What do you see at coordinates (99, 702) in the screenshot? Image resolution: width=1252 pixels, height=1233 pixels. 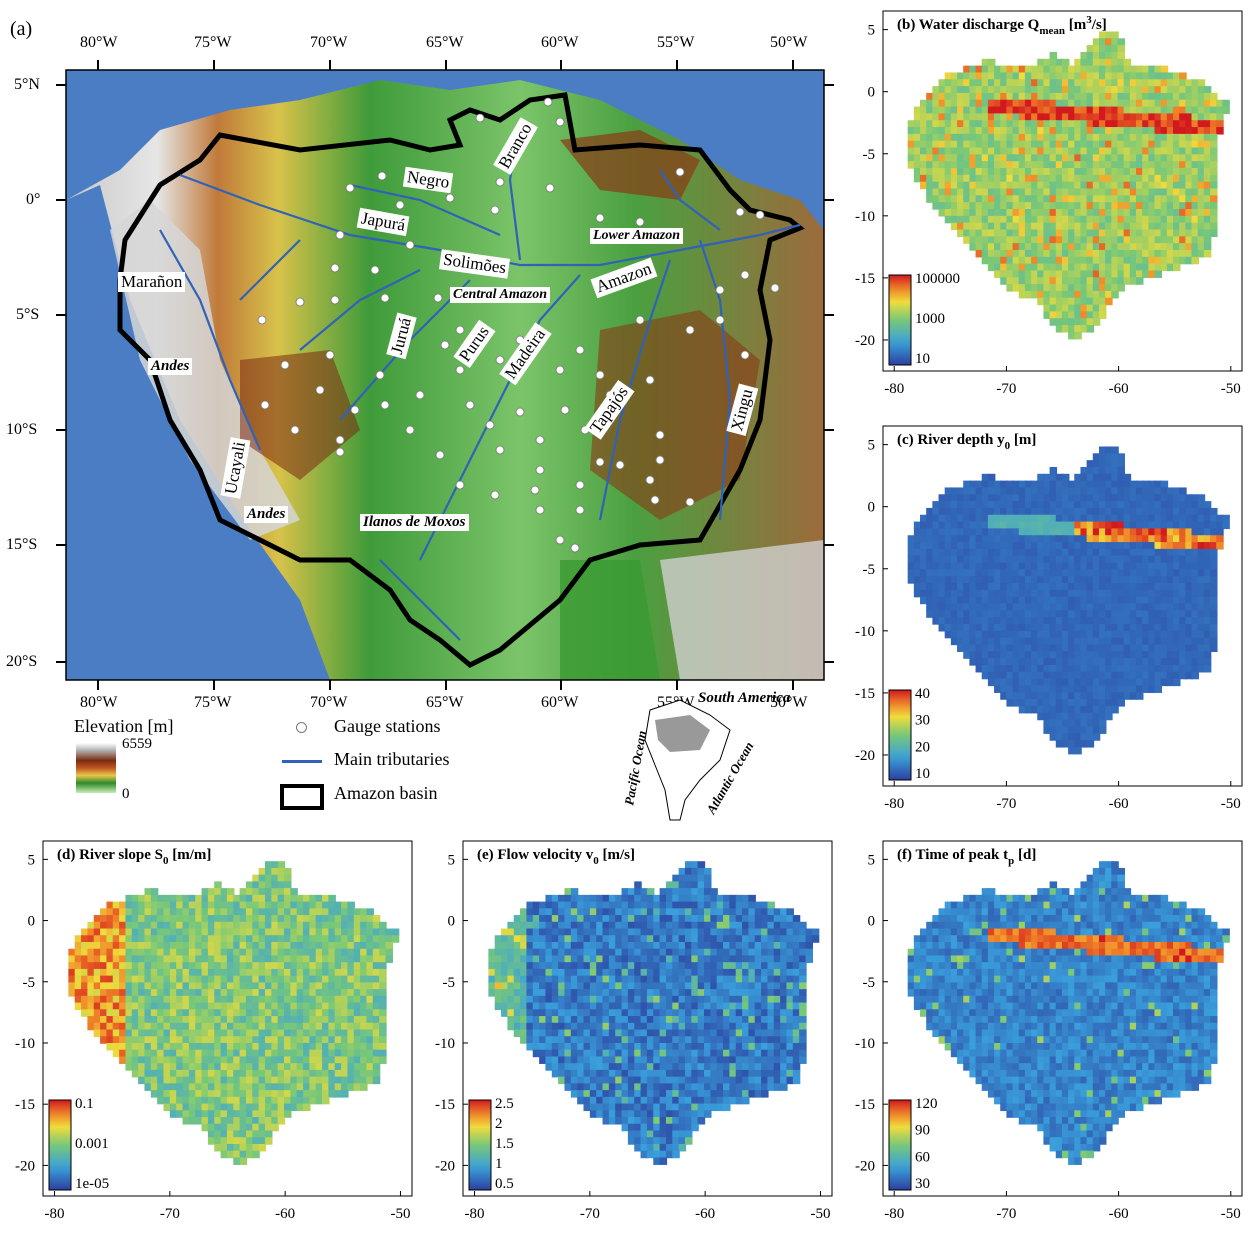 I see `lon-tick-bottom: 80°W` at bounding box center [99, 702].